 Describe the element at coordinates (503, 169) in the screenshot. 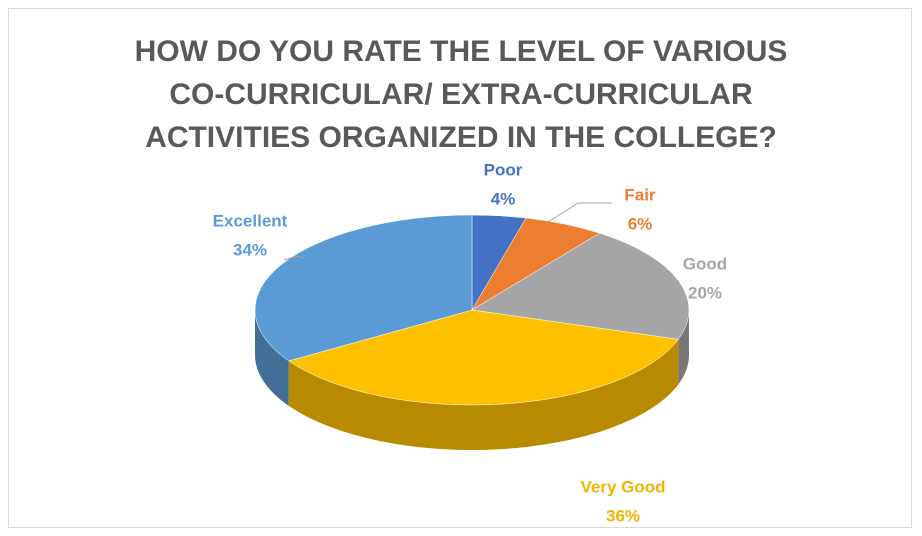

I see `data-label-name: Poor` at that location.